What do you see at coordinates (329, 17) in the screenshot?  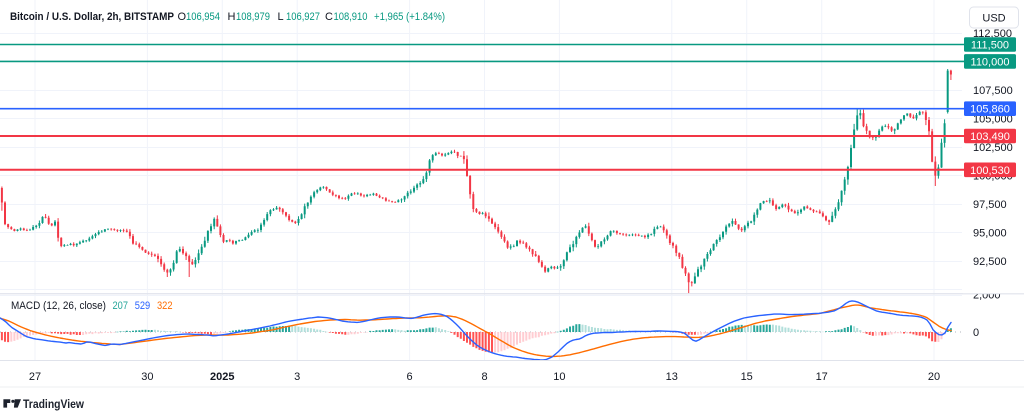 I see `svg-text: C` at bounding box center [329, 17].